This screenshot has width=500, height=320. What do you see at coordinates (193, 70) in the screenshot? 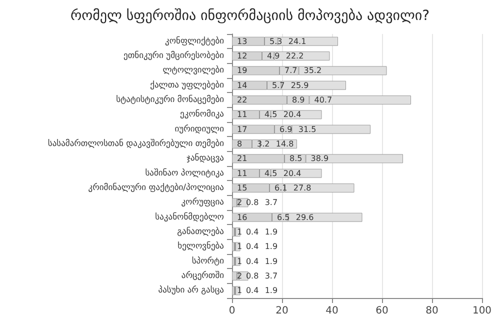
I see `y-tick-label: ლტოლვილები` at bounding box center [193, 70].